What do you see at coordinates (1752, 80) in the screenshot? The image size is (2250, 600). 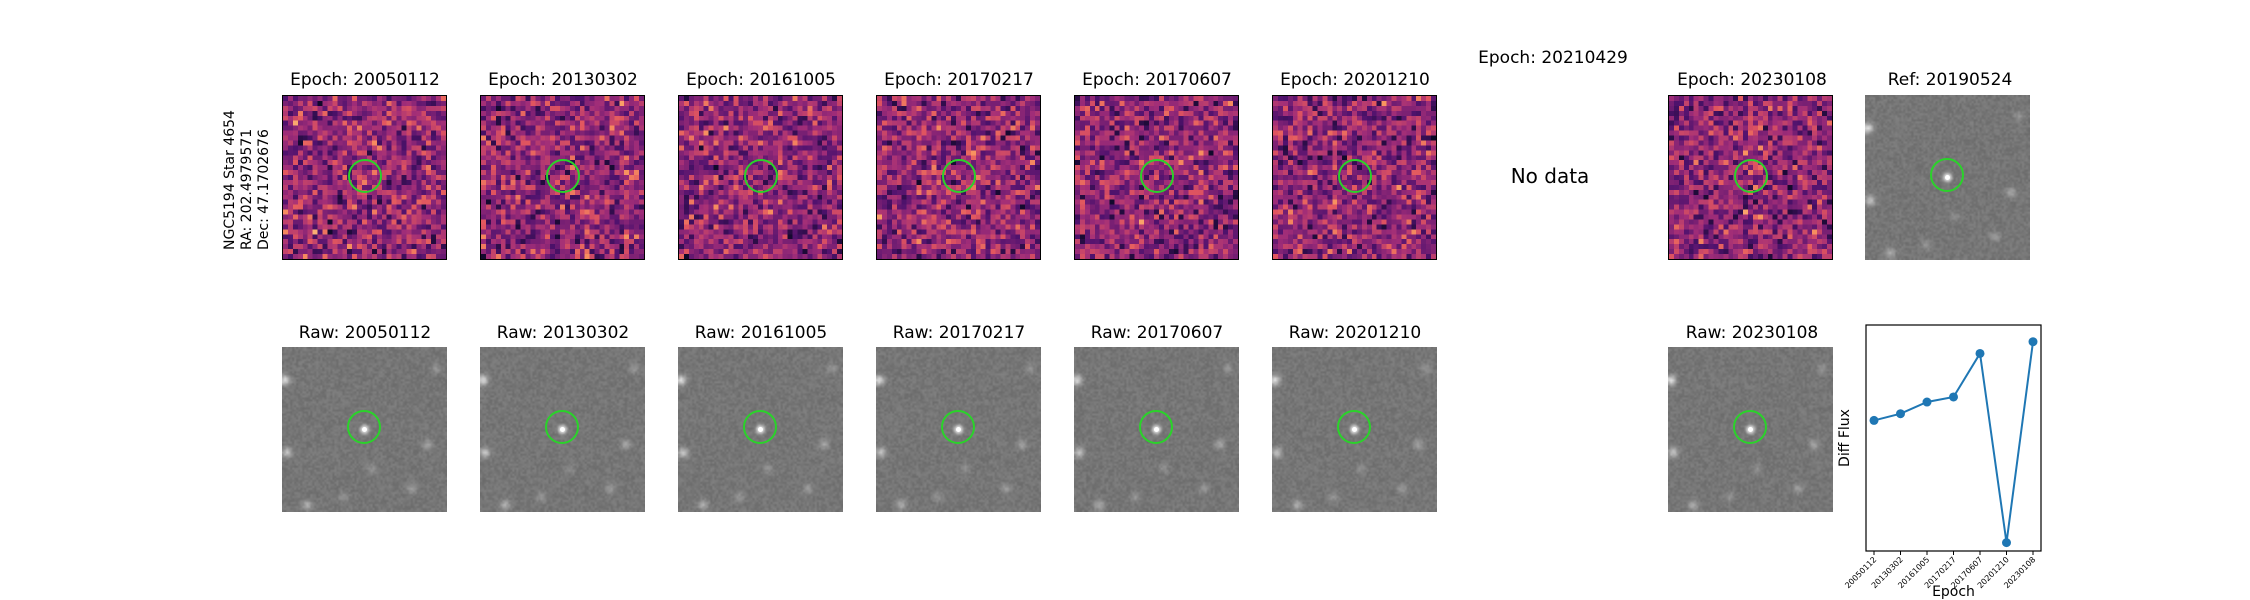 I see `top-title-7: Epoch: 20230108` at bounding box center [1752, 80].